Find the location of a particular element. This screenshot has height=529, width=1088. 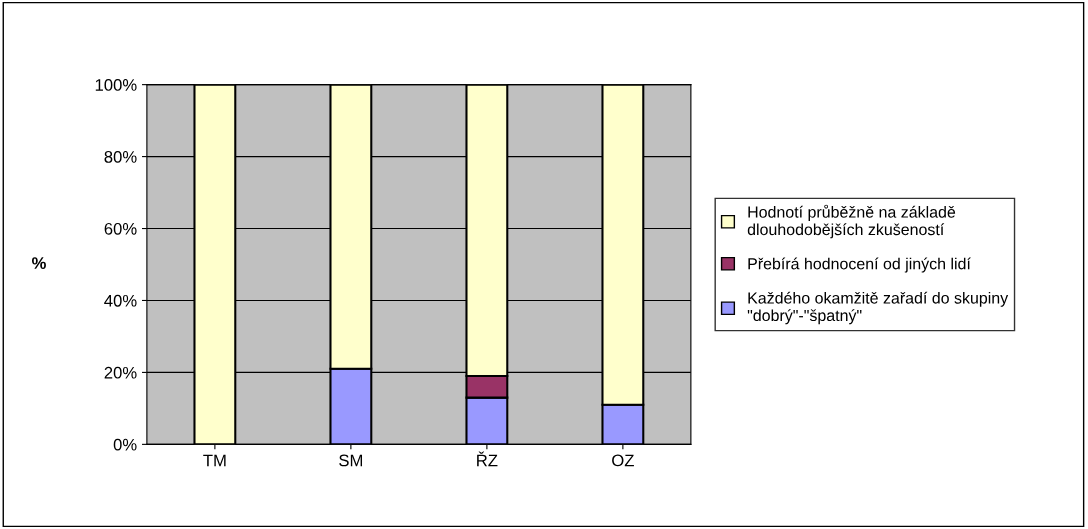

y-tick-label: 40% is located at coordinates (120, 300).